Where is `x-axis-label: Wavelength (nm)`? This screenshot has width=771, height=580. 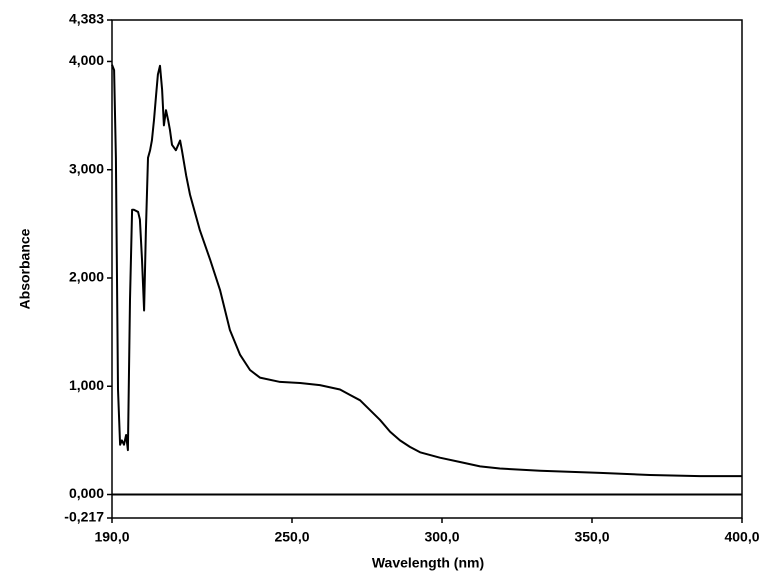 x-axis-label: Wavelength (nm) is located at coordinates (428, 563).